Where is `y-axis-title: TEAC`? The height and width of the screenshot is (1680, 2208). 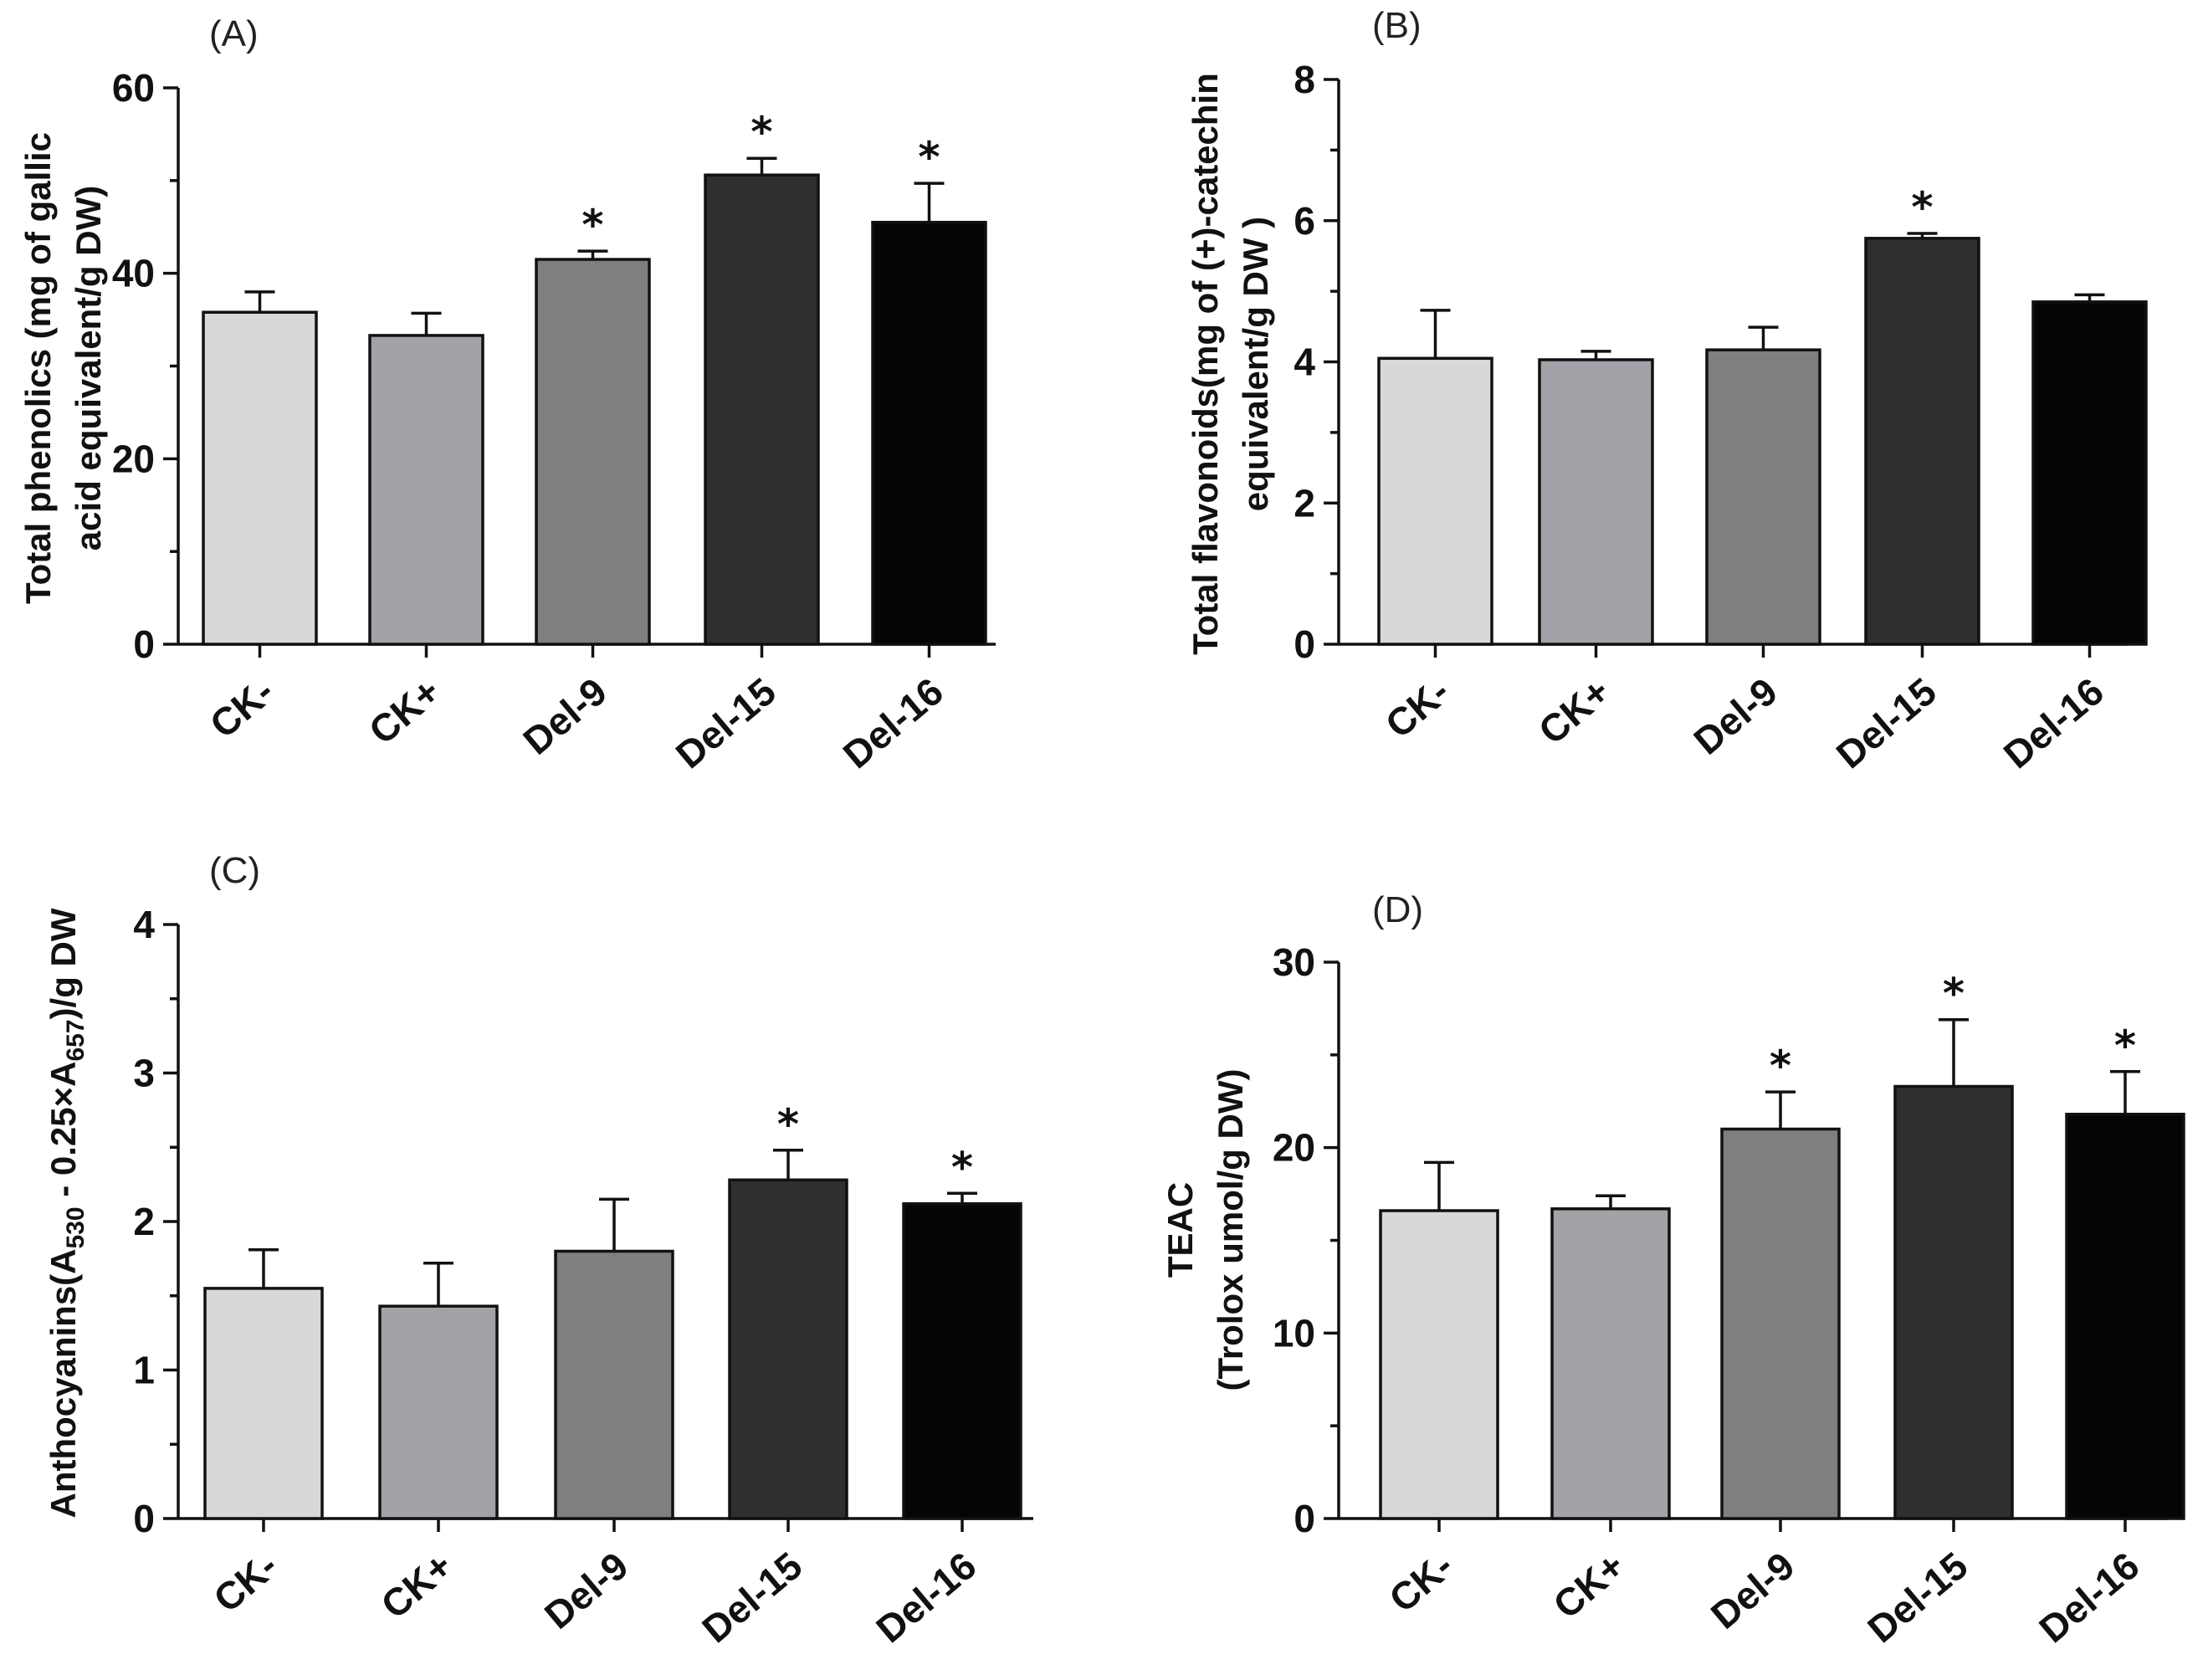 y-axis-title: TEAC is located at coordinates (1180, 1230).